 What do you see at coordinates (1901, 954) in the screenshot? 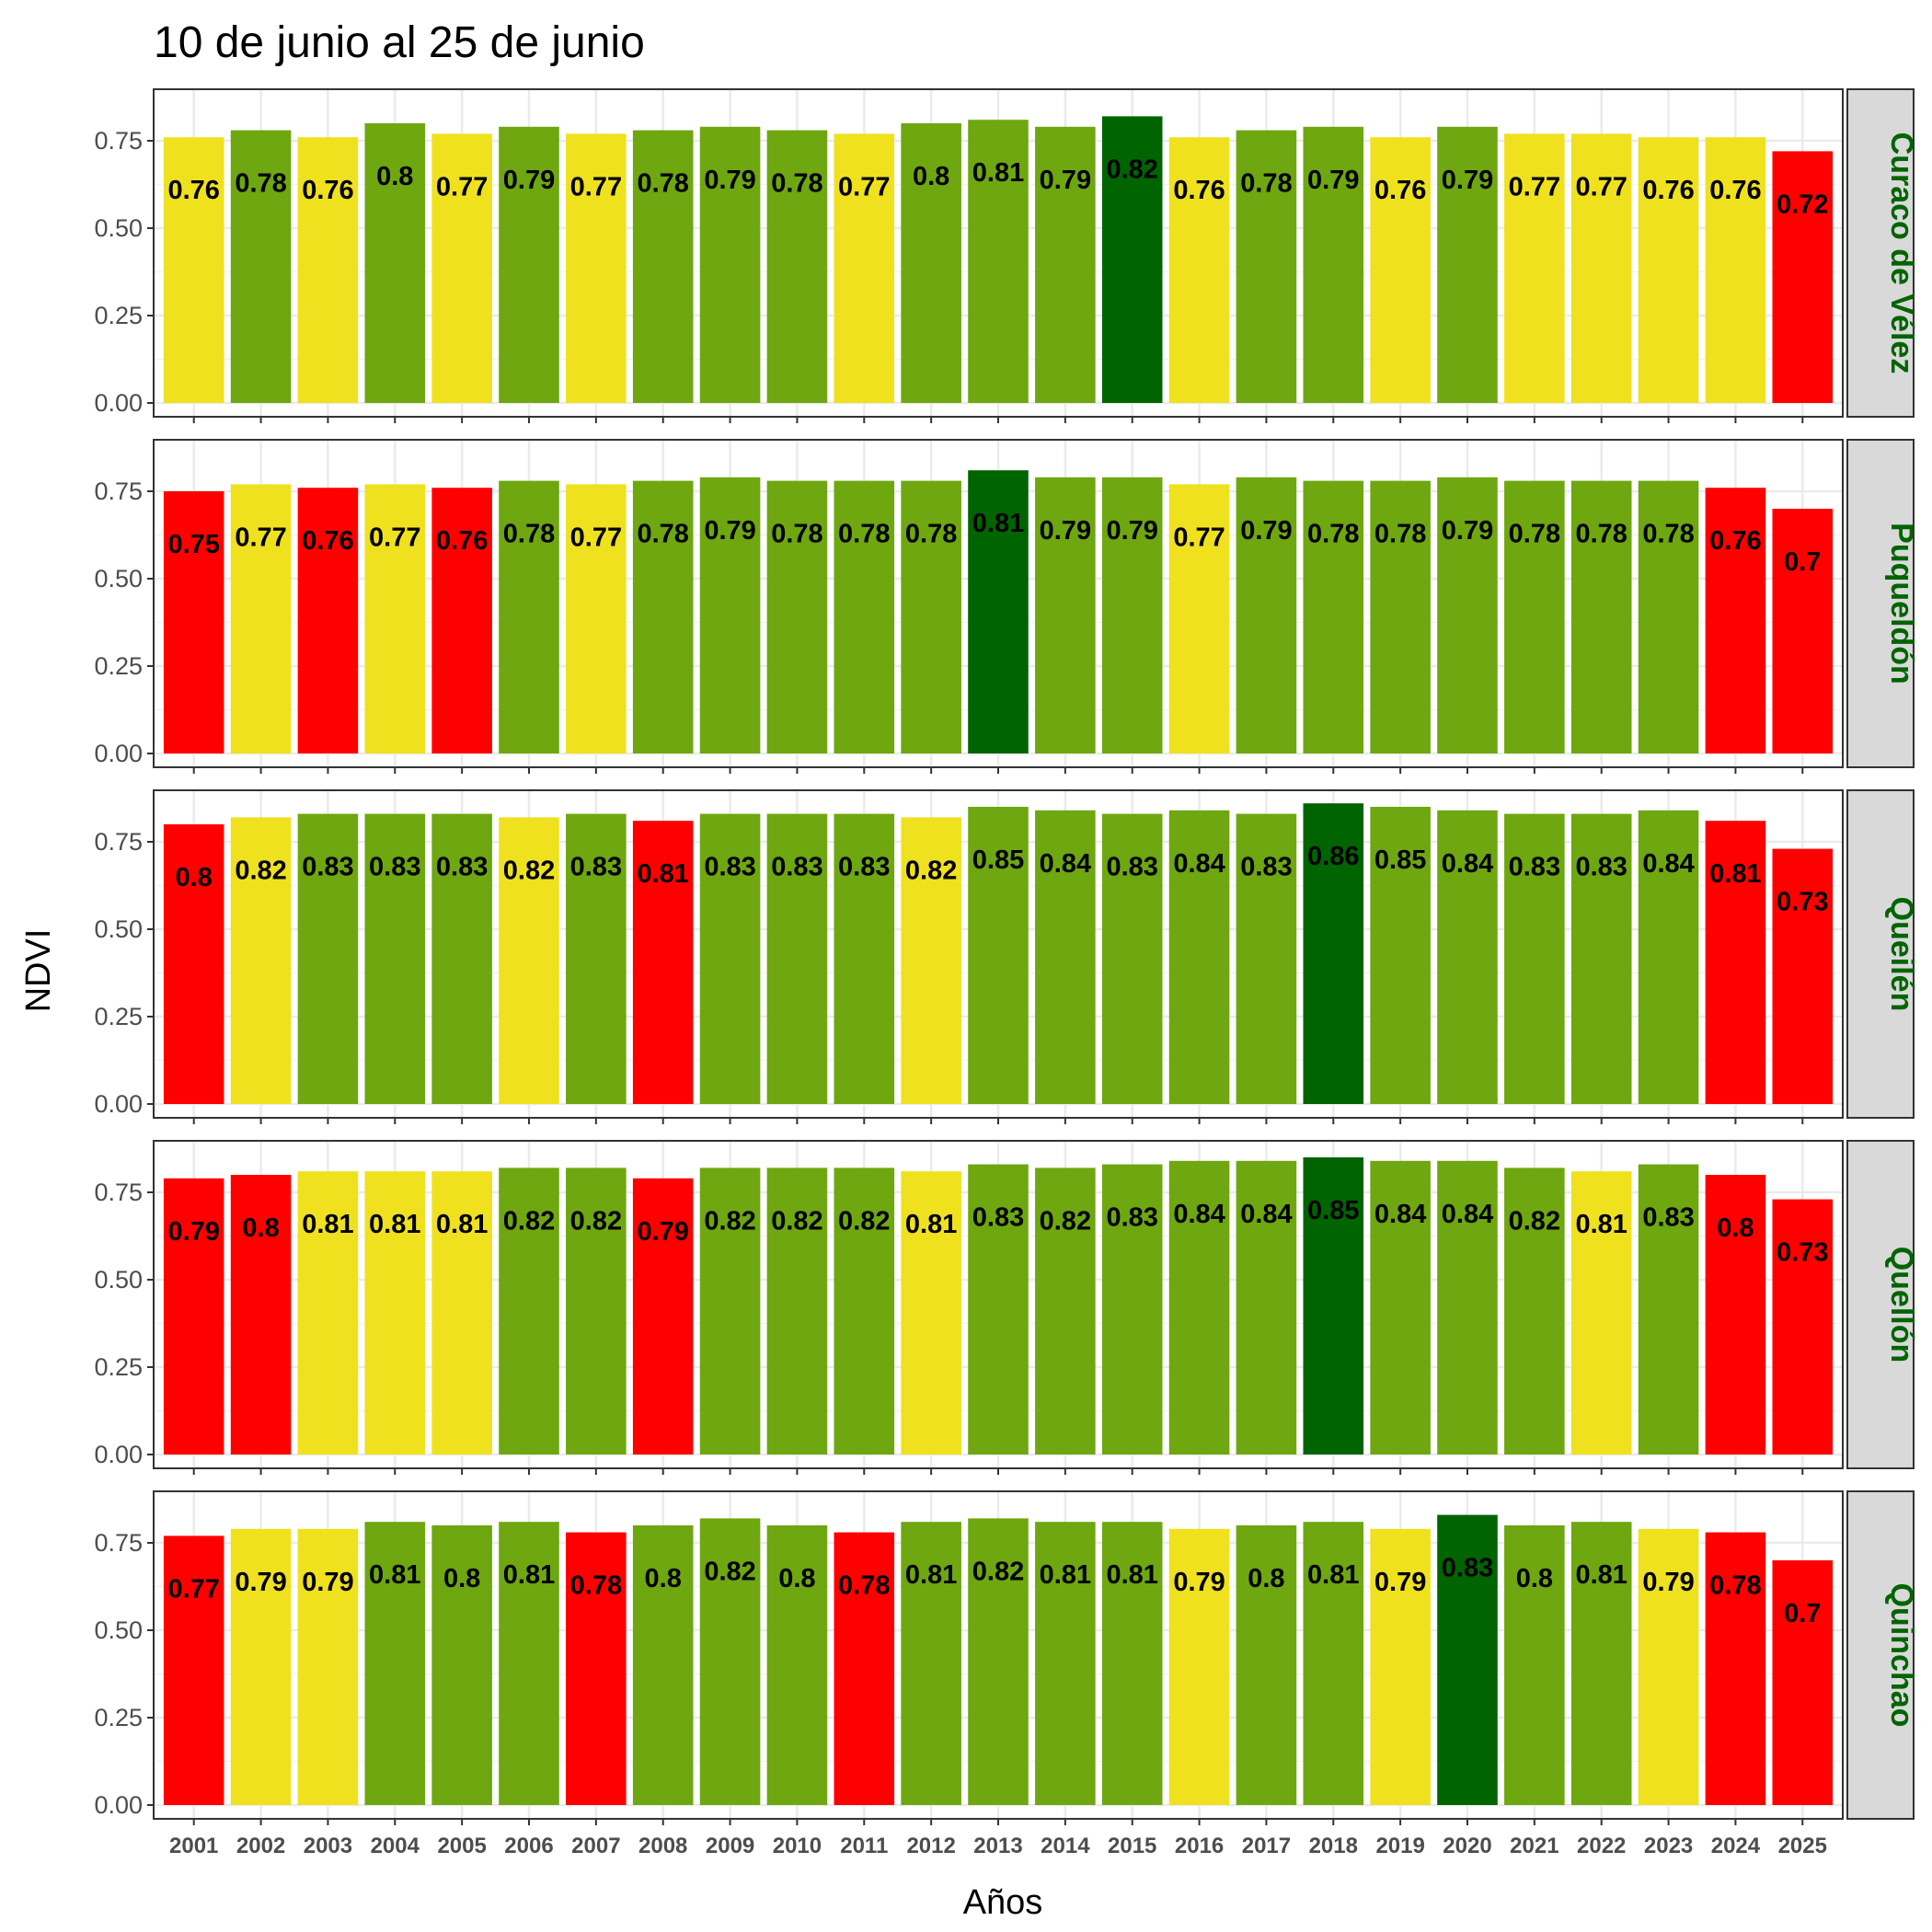
I see `facet-strip-label: Queilén` at bounding box center [1901, 954].